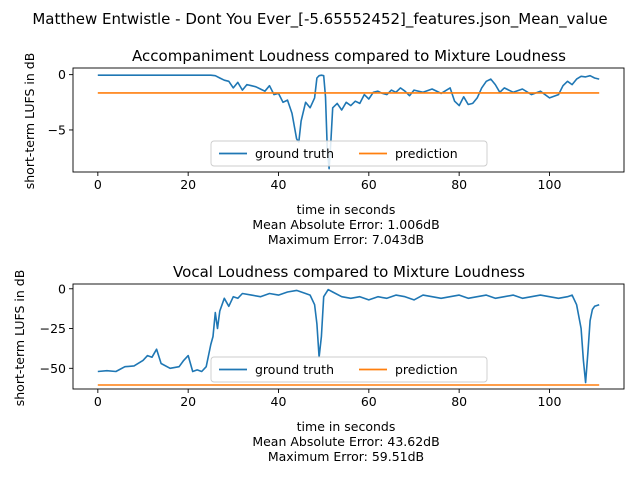 The image size is (640, 480). I want to click on chart1-legend-label: ground truth, so click(294, 153).